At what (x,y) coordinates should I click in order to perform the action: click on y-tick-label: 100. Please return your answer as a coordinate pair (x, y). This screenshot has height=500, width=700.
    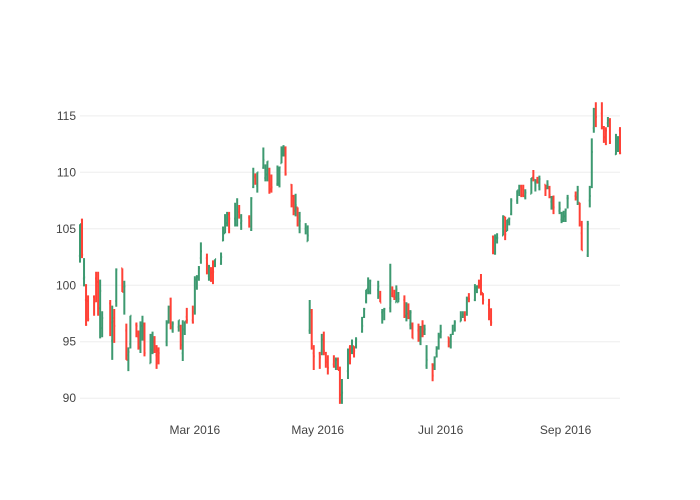
    Looking at the image, I should click on (66, 285).